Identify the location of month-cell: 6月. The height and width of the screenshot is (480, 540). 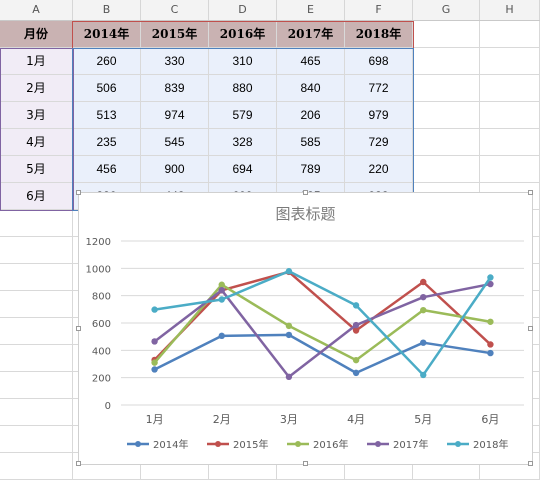
(36, 196).